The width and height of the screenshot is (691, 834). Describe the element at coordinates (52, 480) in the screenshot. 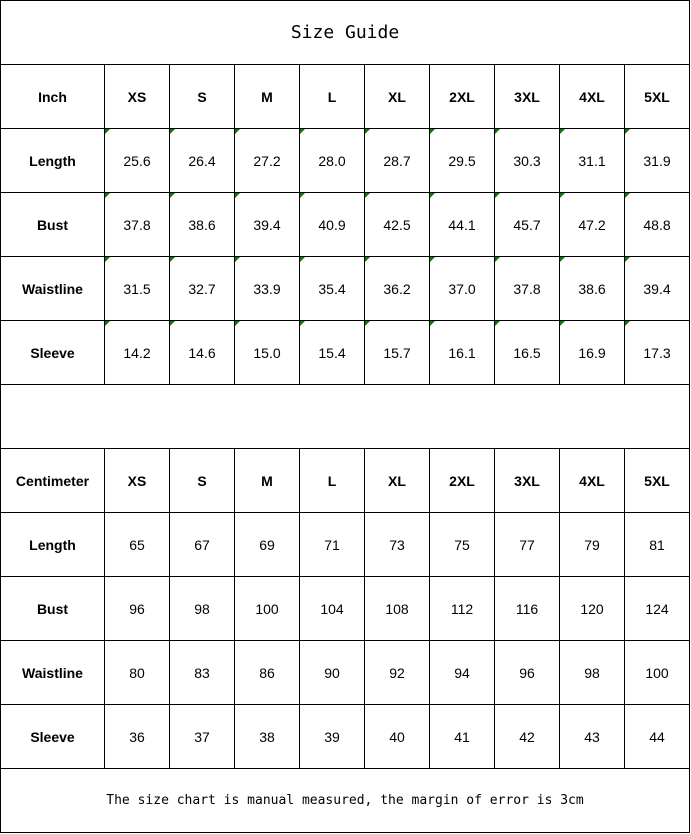

I see `centimeter-unit-label: Centimeter` at that location.